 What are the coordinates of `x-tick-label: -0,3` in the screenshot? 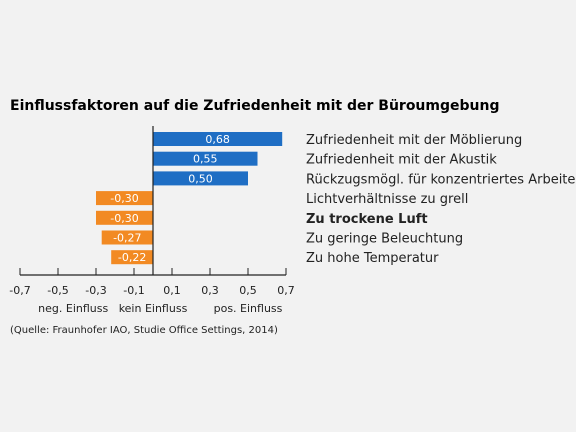 It's located at (95, 290).